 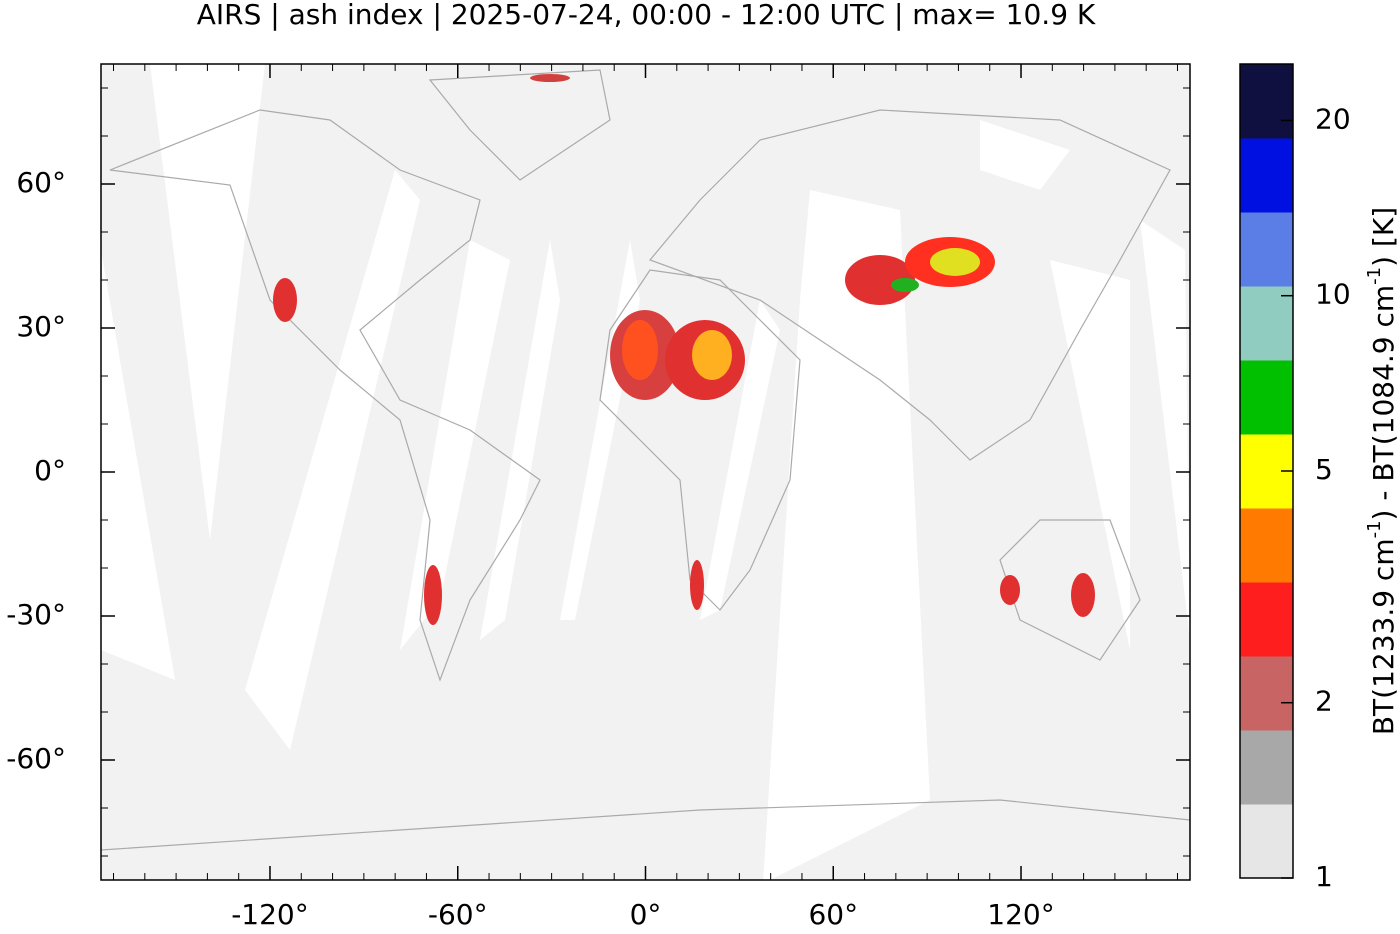 I want to click on colorbar-tick-label: 10, so click(x=1333, y=294).